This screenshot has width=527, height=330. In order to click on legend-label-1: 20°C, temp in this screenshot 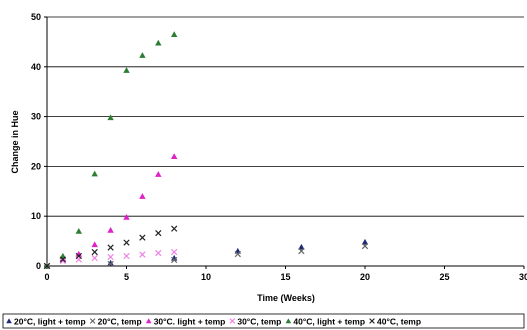, I will do `click(120, 322)`.